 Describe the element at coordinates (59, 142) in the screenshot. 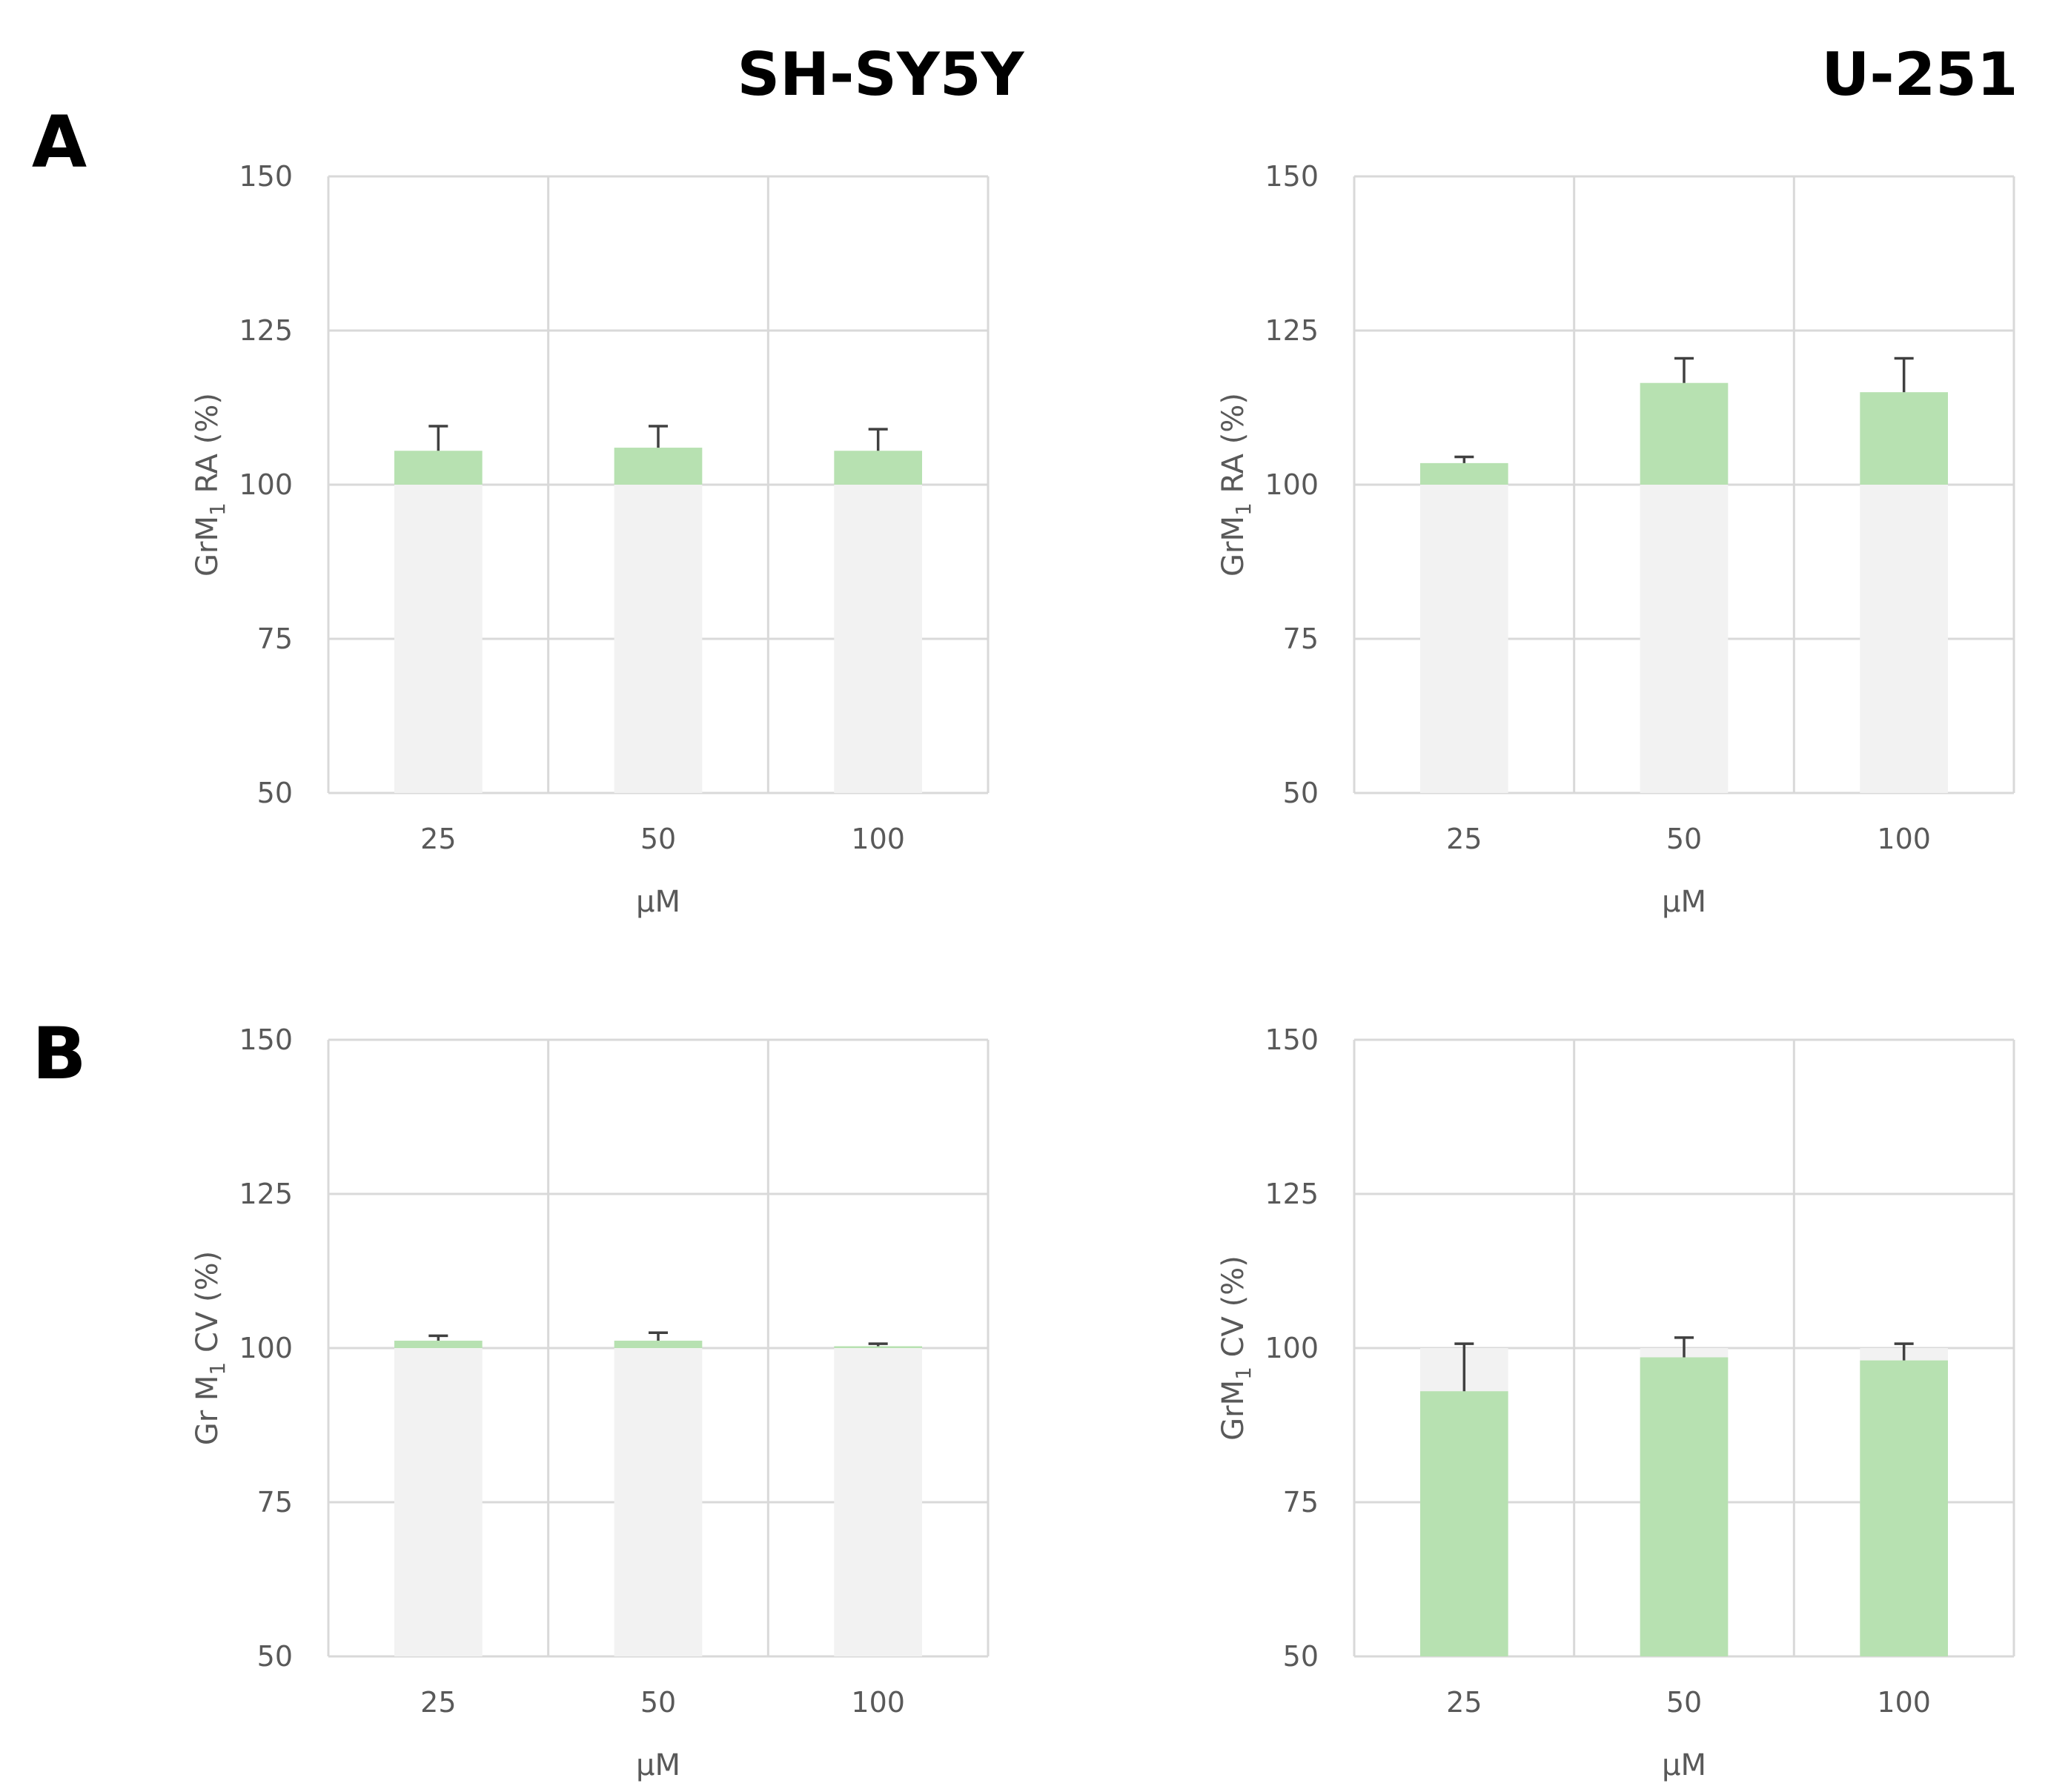

I see `panel-letter-a: A` at that location.